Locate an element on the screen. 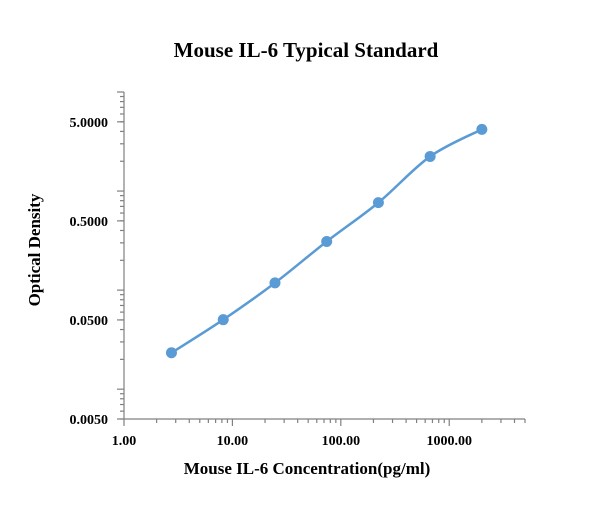  x-tick-label: 100.00 is located at coordinates (341, 441).